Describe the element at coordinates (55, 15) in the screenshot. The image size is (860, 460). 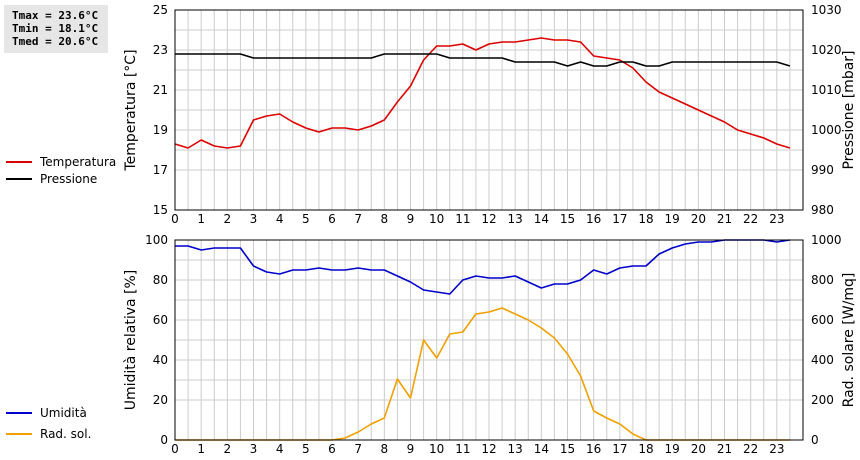
I see `stat-tmax: Tmax = 23.6°C` at that location.